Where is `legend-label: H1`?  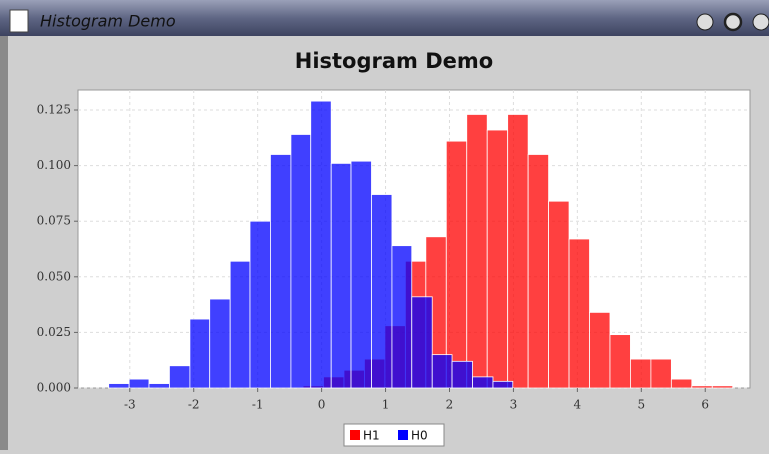 legend-label: H1 is located at coordinates (371, 436).